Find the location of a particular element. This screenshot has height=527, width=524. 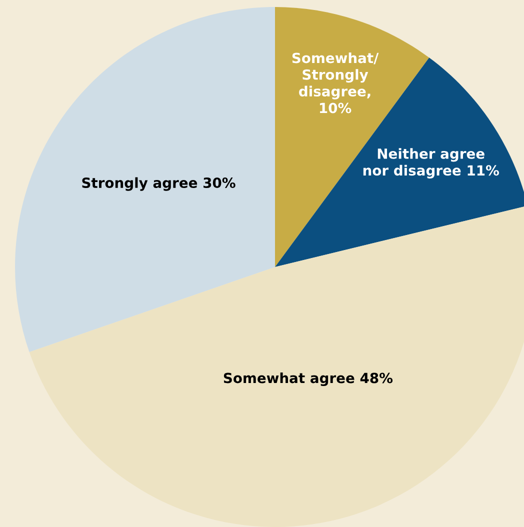

slice-label: Somewhat agree 48% is located at coordinates (308, 379).